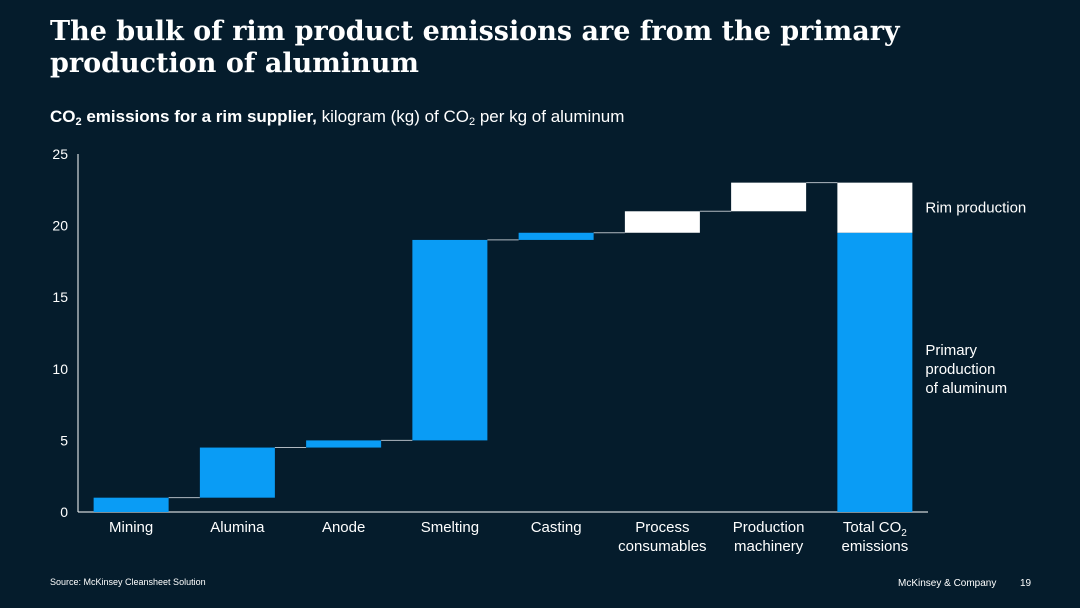 This screenshot has width=1080, height=608. What do you see at coordinates (131, 527) in the screenshot?
I see `x-category-label: Mining` at bounding box center [131, 527].